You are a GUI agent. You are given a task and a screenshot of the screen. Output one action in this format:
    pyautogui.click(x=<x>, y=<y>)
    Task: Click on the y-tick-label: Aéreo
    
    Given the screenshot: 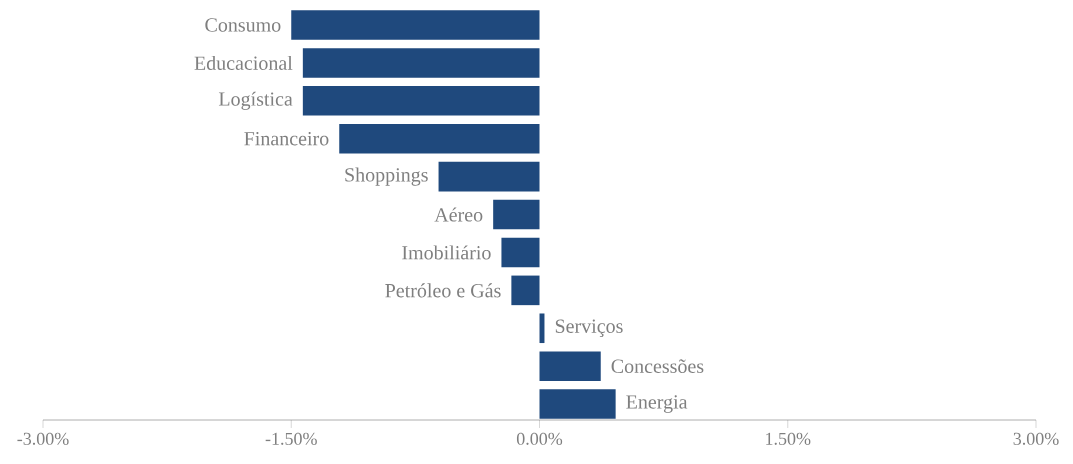 What is the action you would take?
    pyautogui.click(x=458, y=214)
    